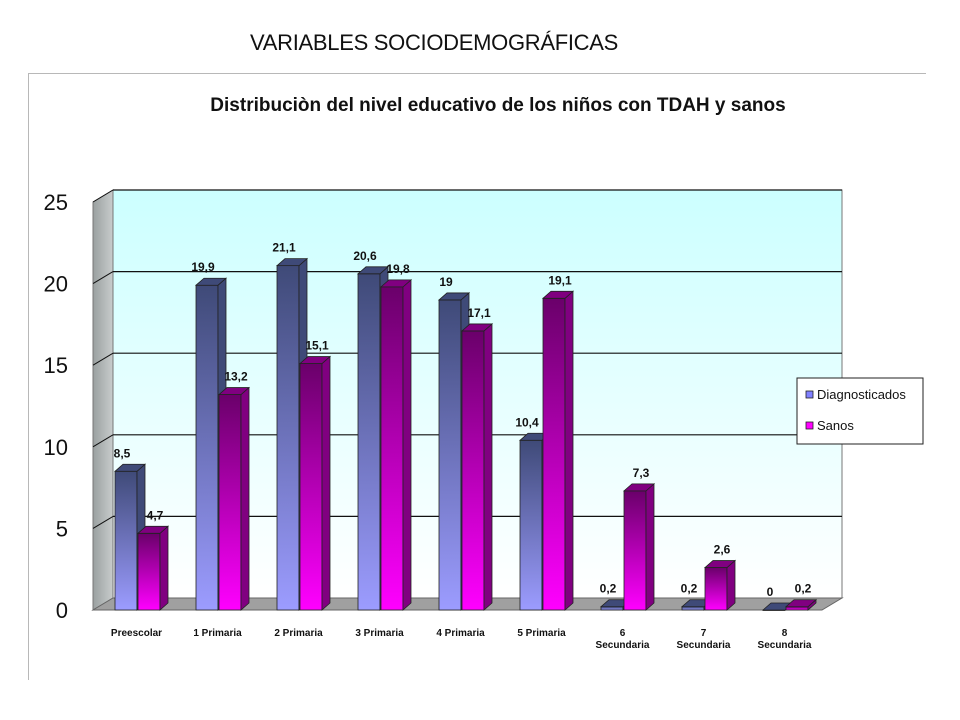  Describe the element at coordinates (56, 365) in the screenshot. I see `y-tick-label: 15` at that location.